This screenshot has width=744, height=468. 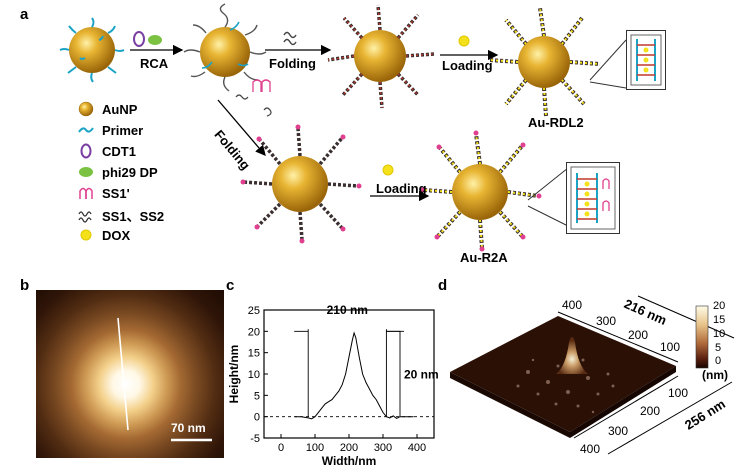 What do you see at coordinates (718, 361) in the screenshot?
I see `colorbar-tick-0: 0` at bounding box center [718, 361].